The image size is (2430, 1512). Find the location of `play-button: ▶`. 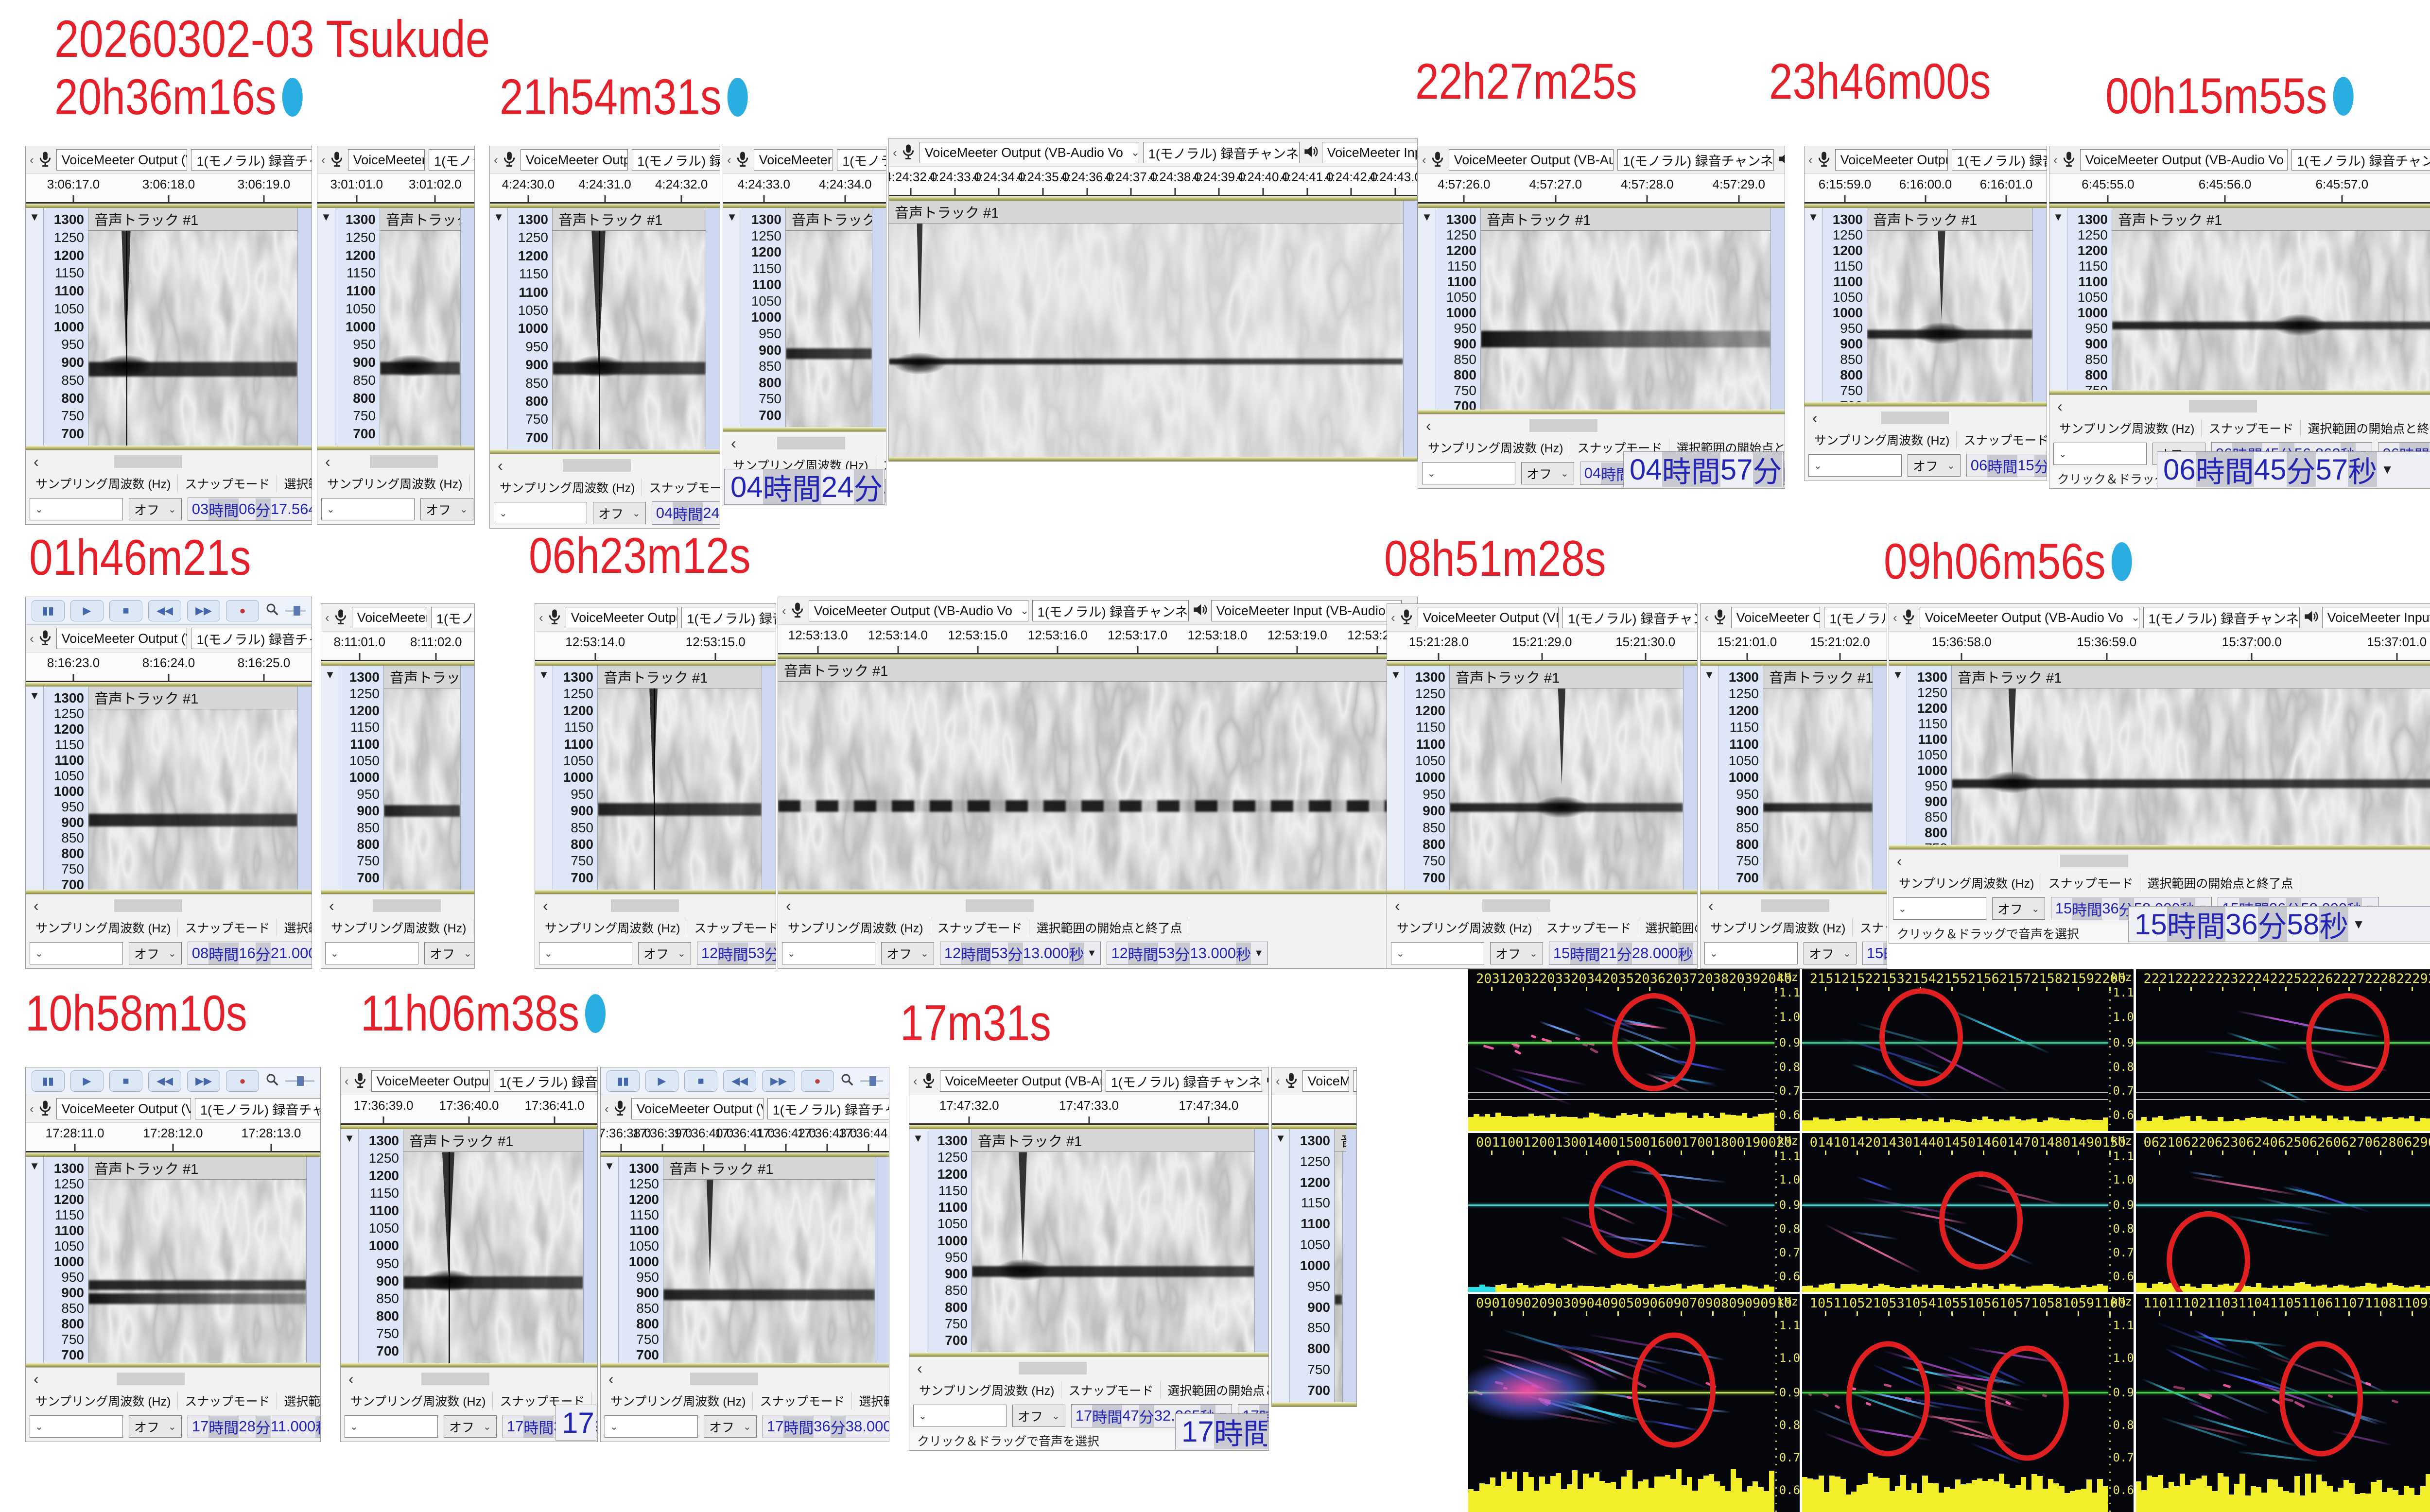

play-button: ▶ is located at coordinates (661, 1081).